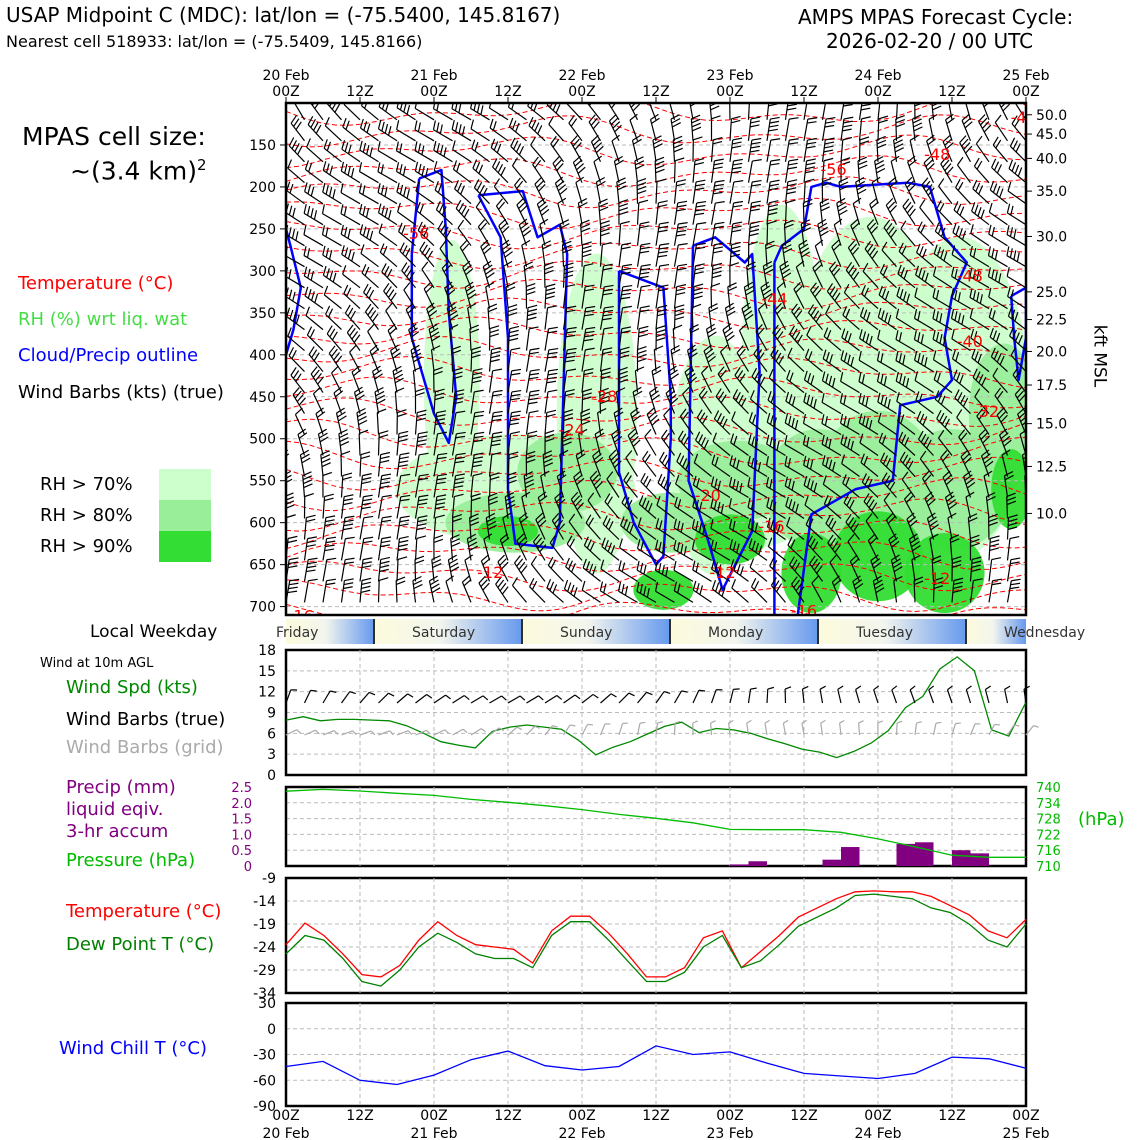 The image size is (1140, 1140). I want to click on surface-barb-staff, so click(326, 697).